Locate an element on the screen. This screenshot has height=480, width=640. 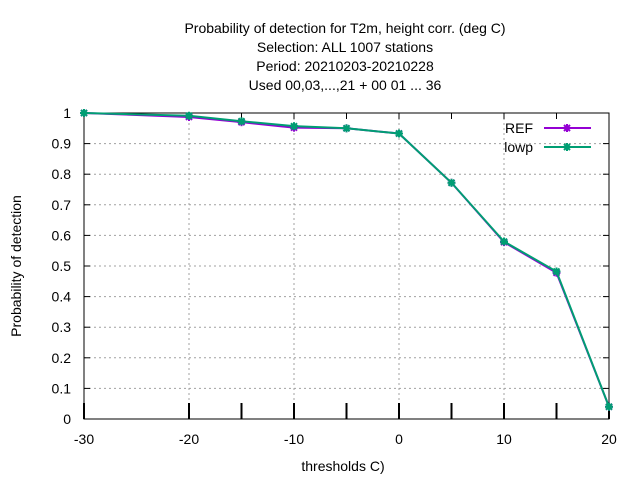
y-tick-label: 1 is located at coordinates (67, 113).